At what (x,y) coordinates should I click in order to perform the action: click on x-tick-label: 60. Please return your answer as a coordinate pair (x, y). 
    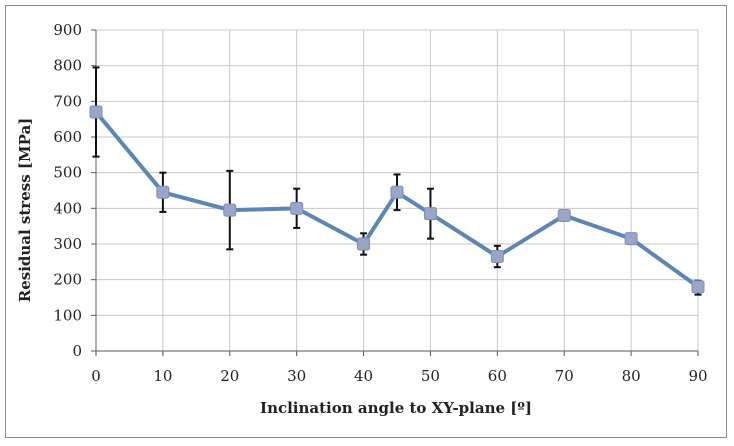
    Looking at the image, I should click on (497, 376).